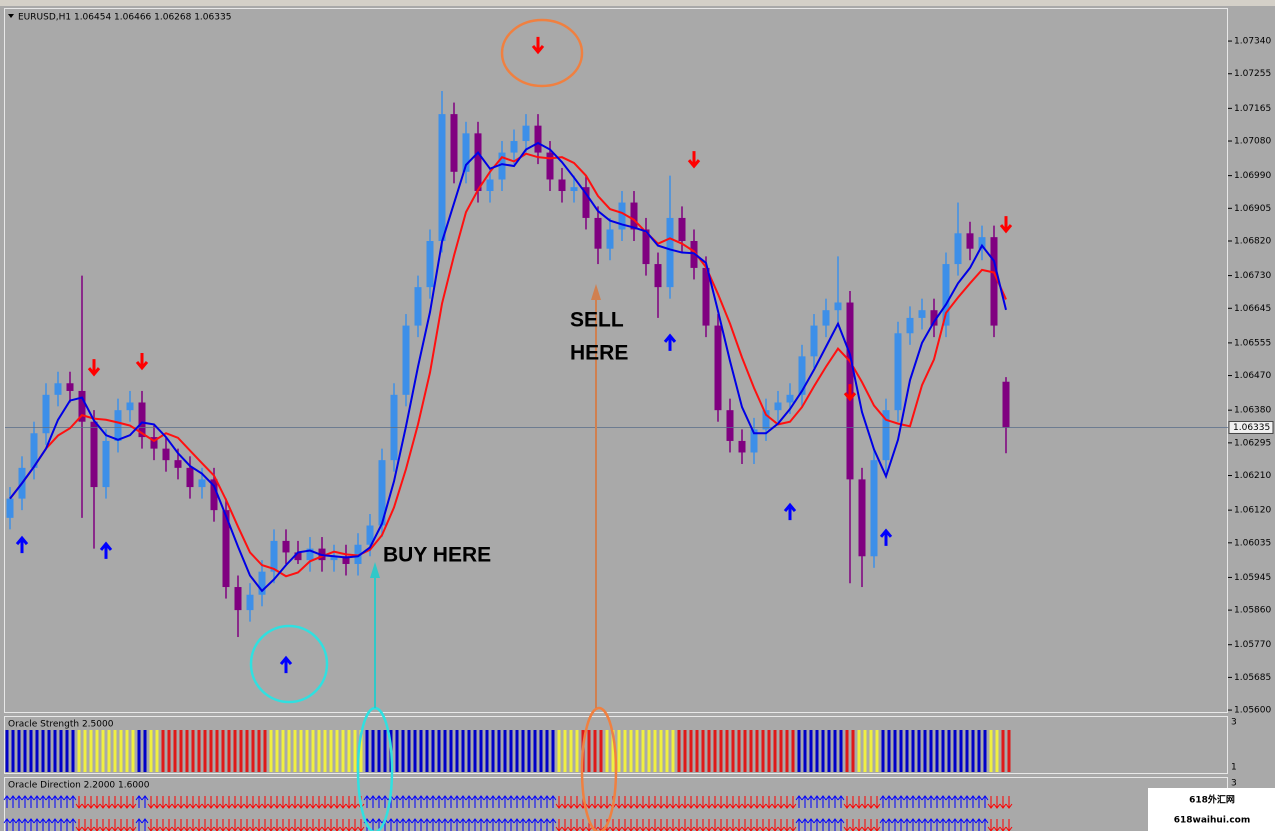 The height and width of the screenshot is (831, 1275). I want to click on y-tick-label: 1.06470, so click(1252, 376).